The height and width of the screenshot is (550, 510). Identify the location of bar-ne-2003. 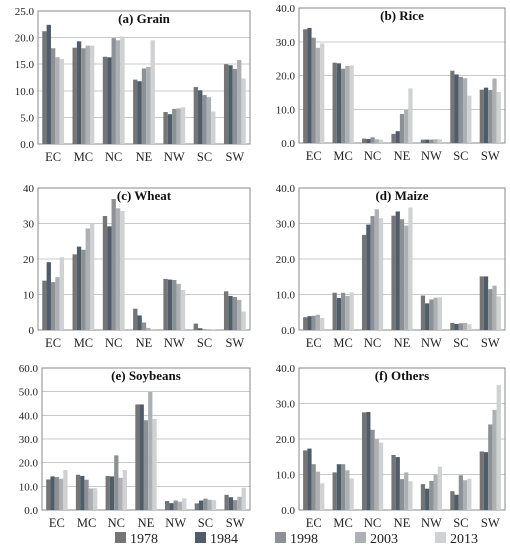
(148, 105).